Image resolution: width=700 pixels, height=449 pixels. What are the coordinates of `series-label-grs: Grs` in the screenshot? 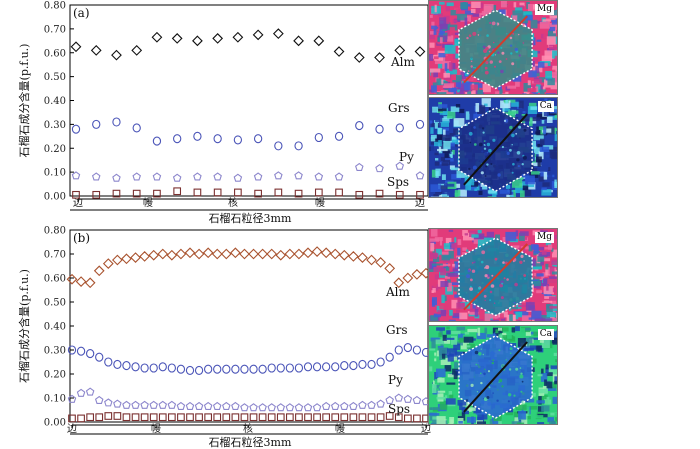 It's located at (396, 330).